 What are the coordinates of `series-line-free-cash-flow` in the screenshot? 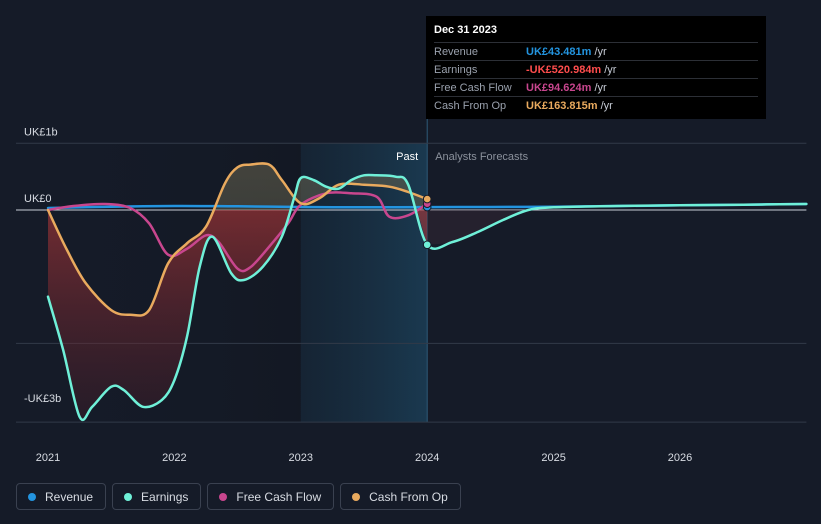 It's located at (237, 232).